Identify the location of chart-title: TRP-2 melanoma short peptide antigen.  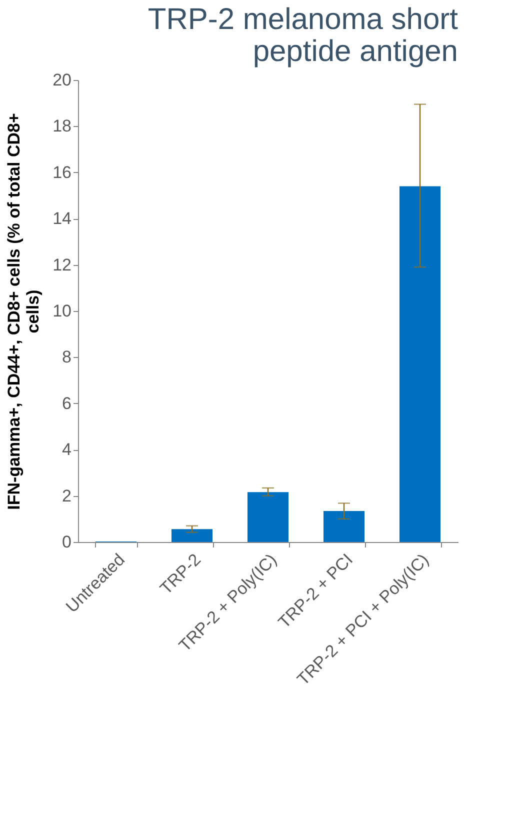
(303, 35).